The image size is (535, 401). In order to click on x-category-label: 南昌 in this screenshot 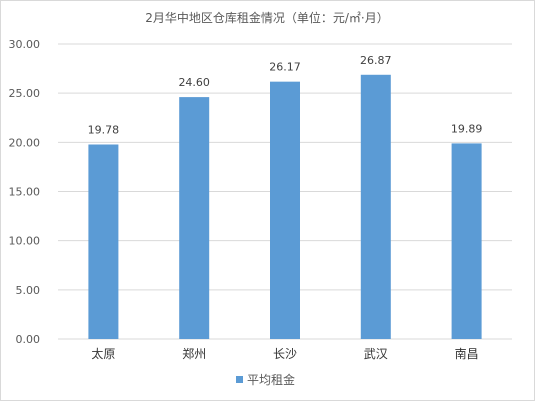, I will do `click(467, 353)`.